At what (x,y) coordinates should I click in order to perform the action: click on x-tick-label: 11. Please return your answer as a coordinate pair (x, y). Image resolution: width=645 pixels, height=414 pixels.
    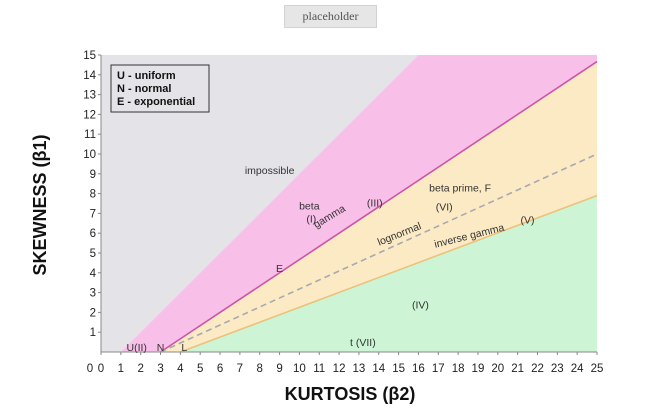
    Looking at the image, I should click on (319, 369).